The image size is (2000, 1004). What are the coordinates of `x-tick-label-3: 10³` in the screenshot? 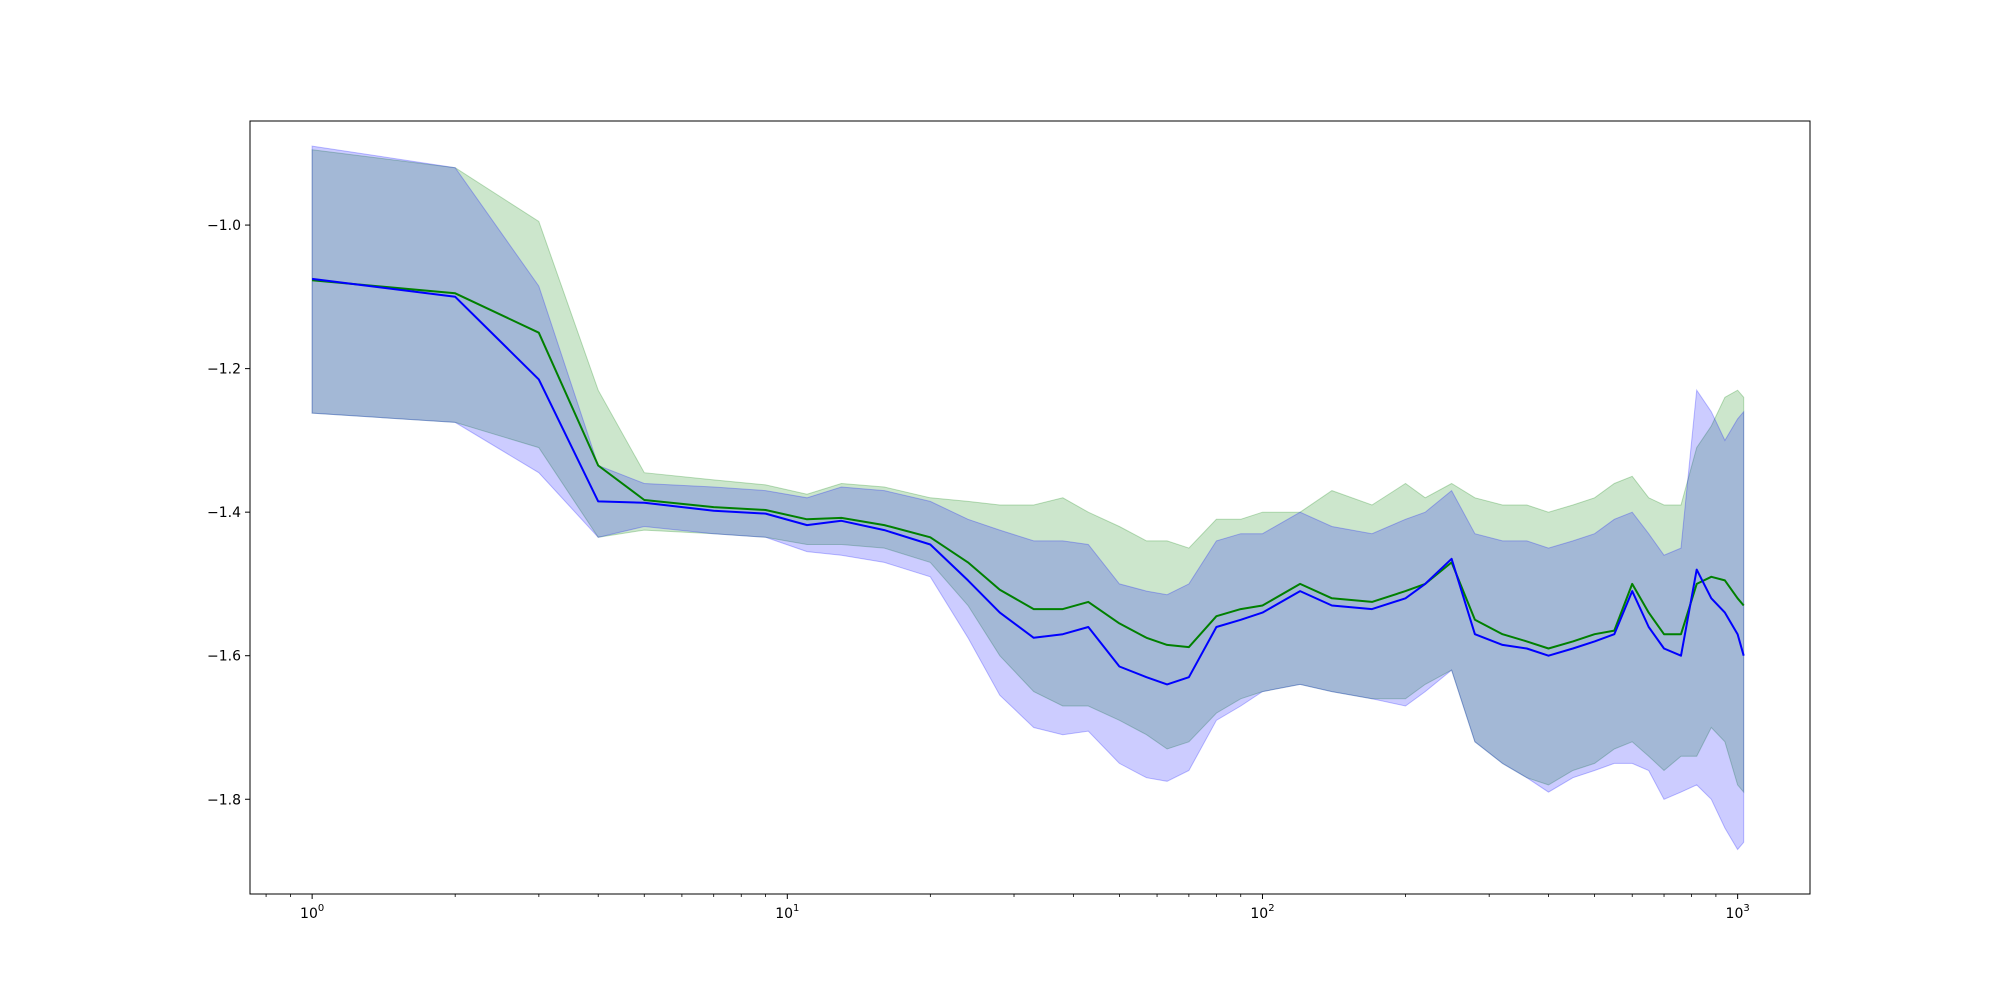 It's located at (1738, 912).